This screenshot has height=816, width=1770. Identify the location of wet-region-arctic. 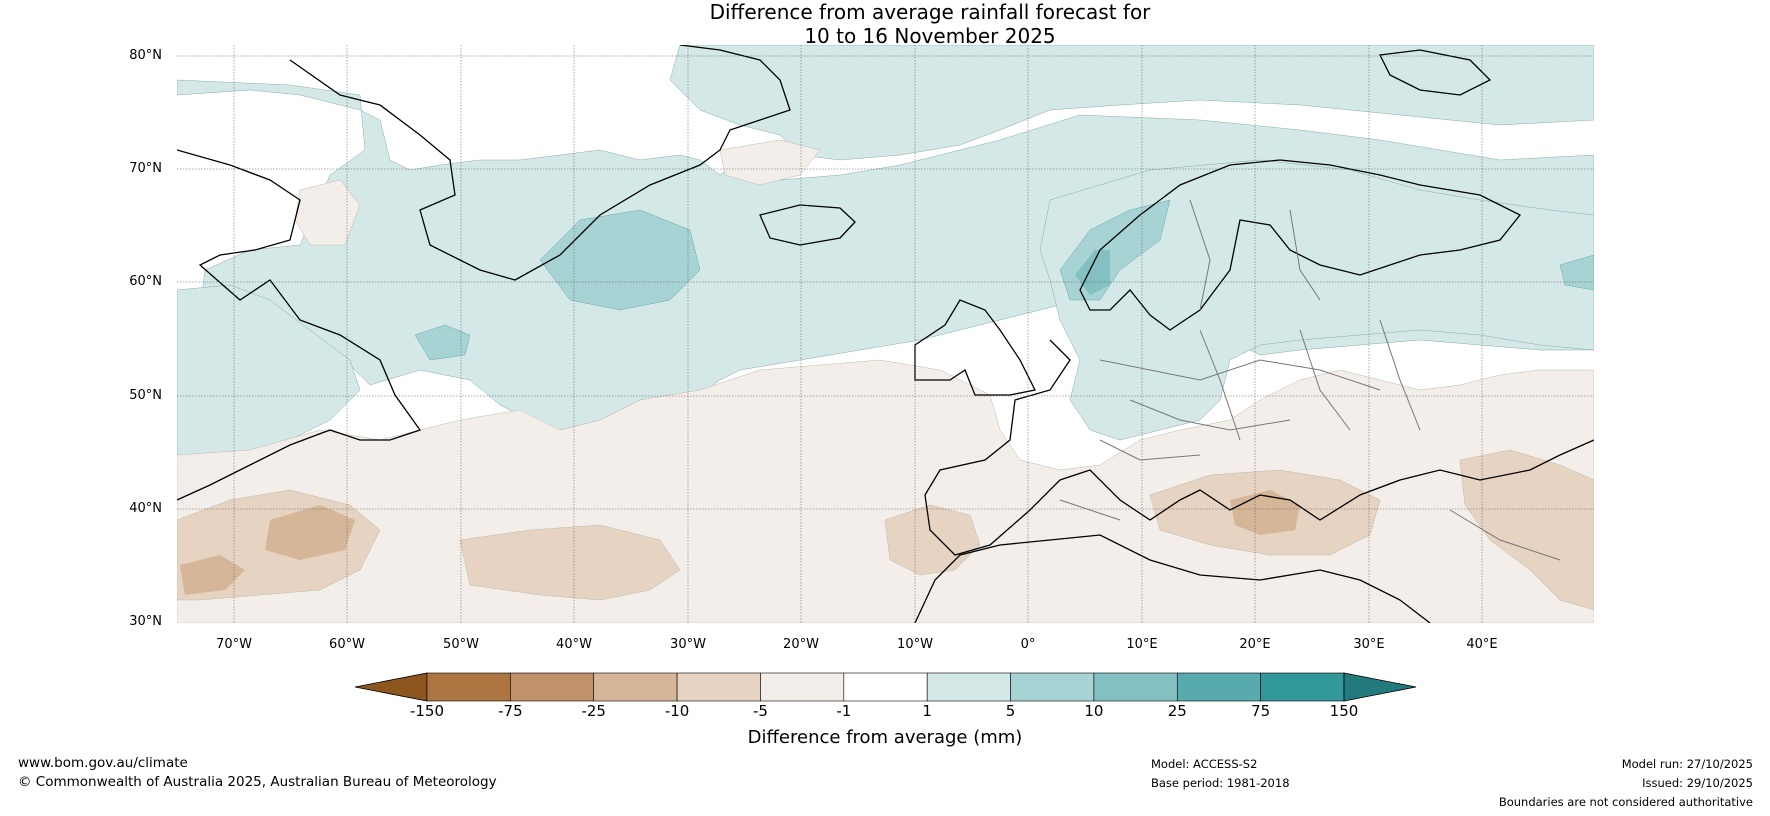
(1131, 103).